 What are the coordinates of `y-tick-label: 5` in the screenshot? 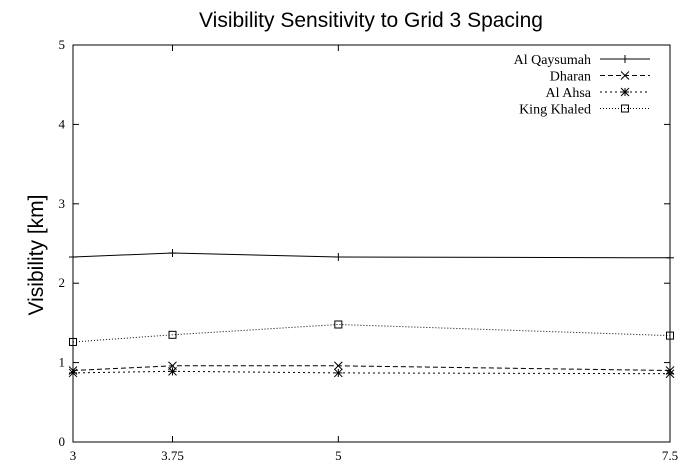 It's located at (62, 44).